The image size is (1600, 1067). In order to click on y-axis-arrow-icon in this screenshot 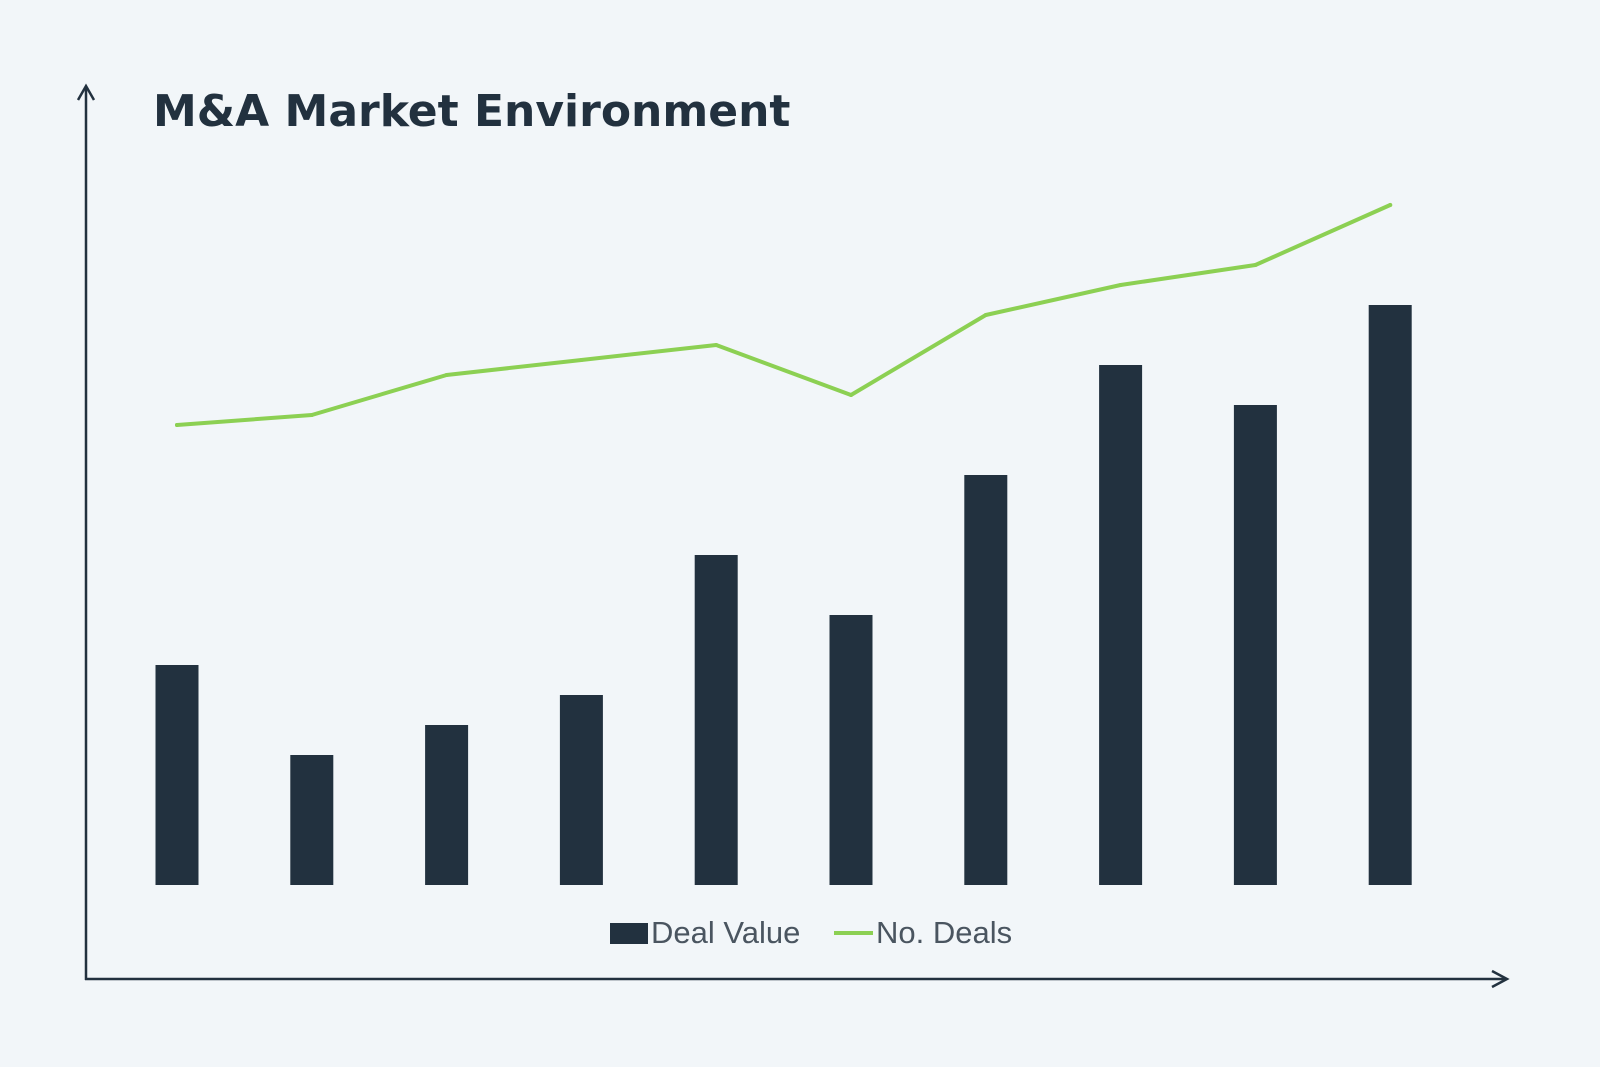, I will do `click(86, 92)`.